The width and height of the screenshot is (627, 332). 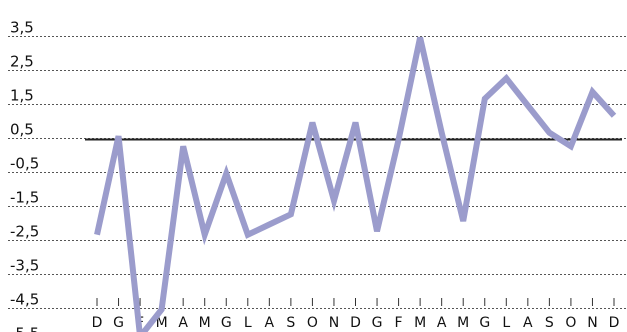 What do you see at coordinates (22, 28) in the screenshot?
I see `y-tick-label: 3,5` at bounding box center [22, 28].